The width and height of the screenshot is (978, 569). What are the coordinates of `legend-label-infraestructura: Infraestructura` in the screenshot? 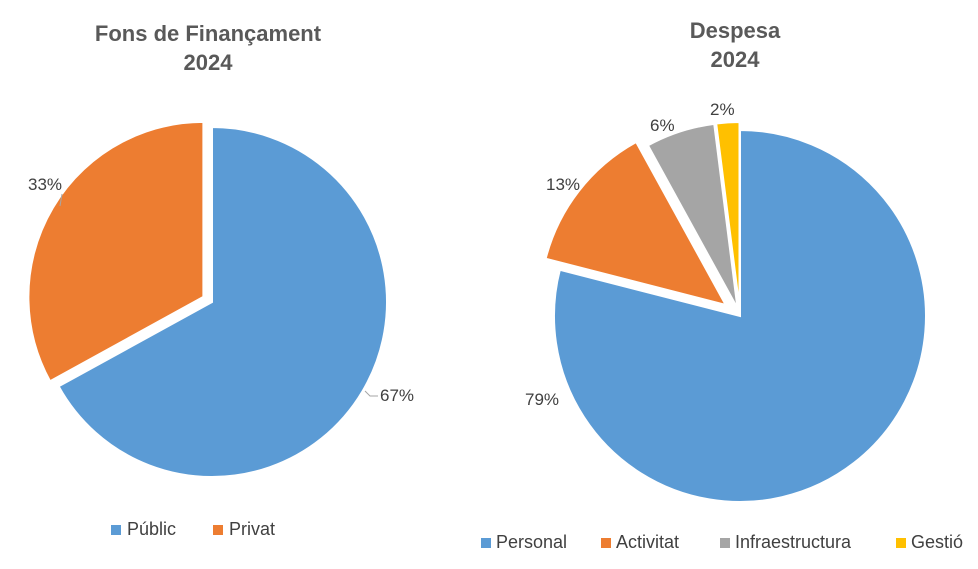 It's located at (793, 542).